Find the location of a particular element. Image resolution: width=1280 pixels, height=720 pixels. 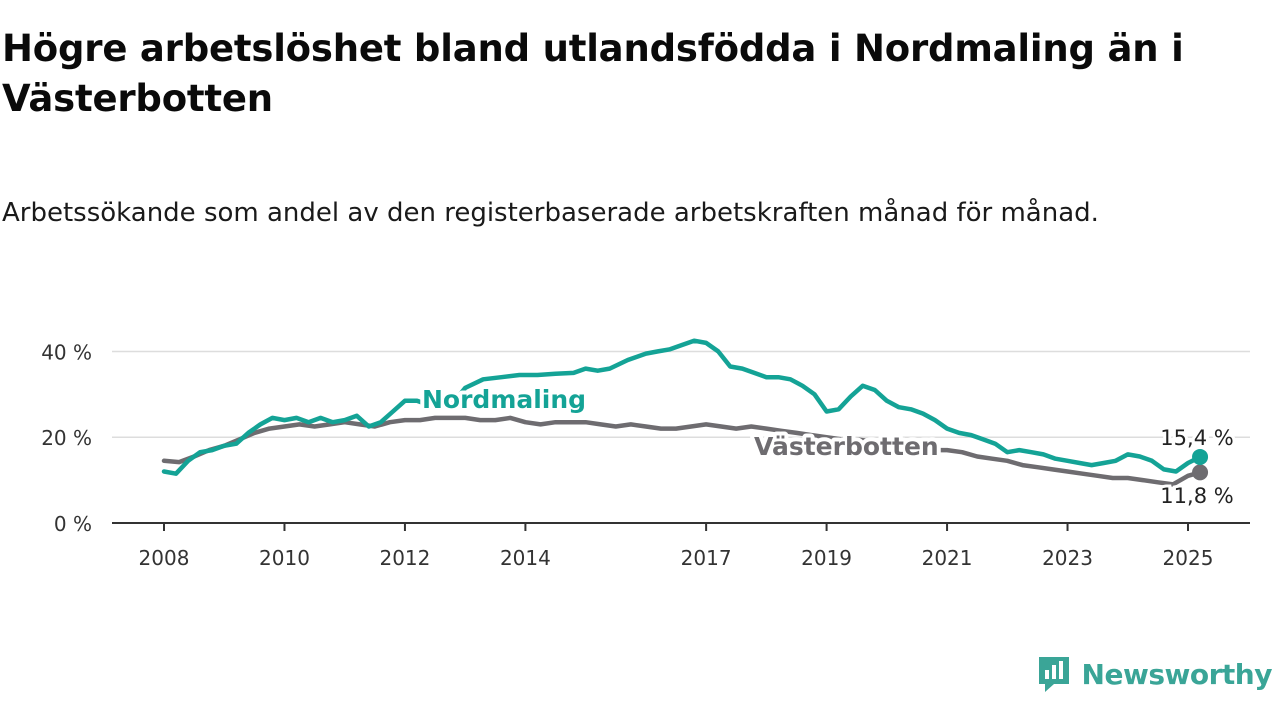

y-tick-label: 40 % is located at coordinates (66, 352).